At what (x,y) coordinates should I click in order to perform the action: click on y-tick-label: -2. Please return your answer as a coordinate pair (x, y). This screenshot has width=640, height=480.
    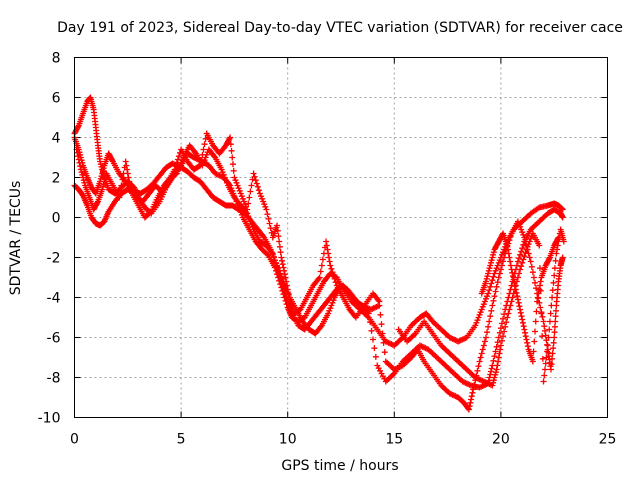
    Looking at the image, I should click on (54, 259).